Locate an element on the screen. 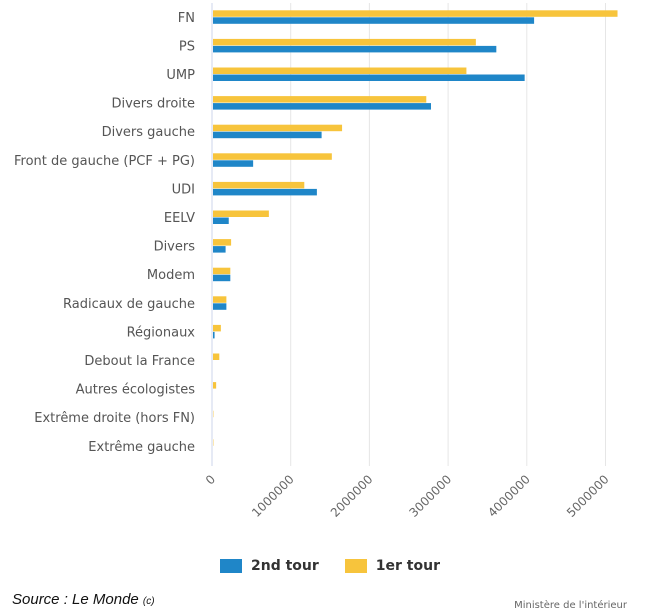 The width and height of the screenshot is (649, 615). legend-label-2nd-tour: 2nd tour is located at coordinates (285, 566).